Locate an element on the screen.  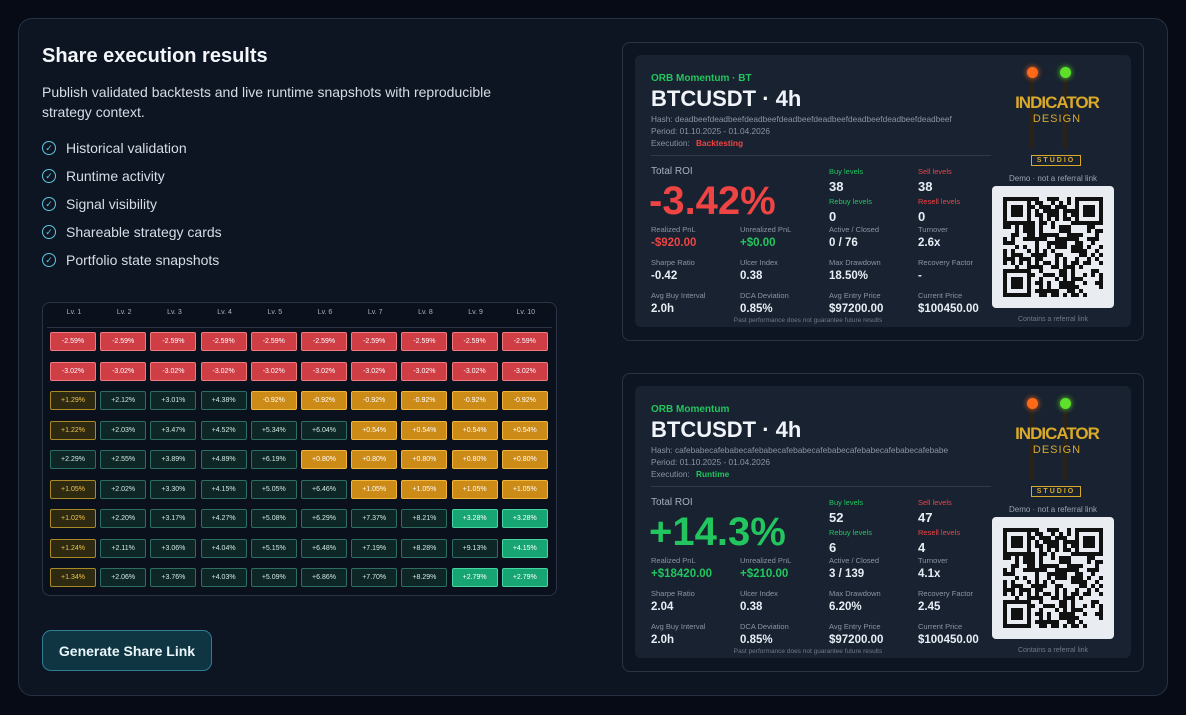
level-cell: +6.19% is located at coordinates (273, 459).